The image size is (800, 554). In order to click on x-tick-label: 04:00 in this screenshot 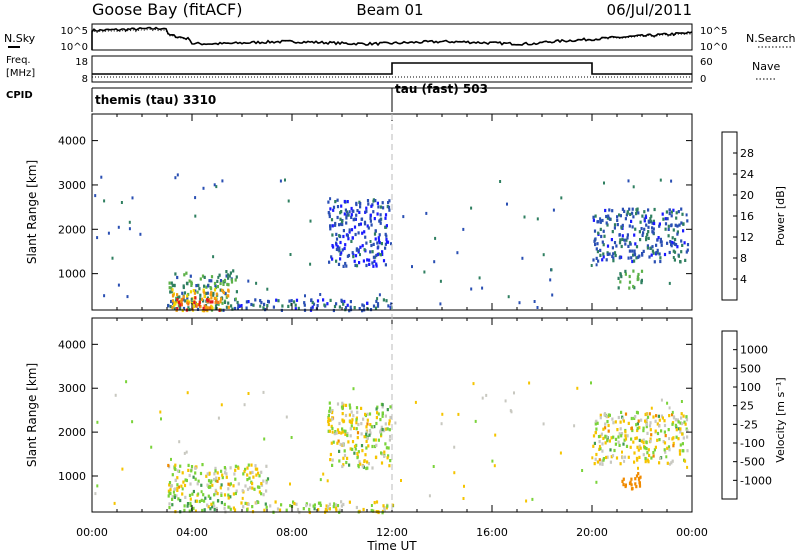, I will do `click(192, 532)`.